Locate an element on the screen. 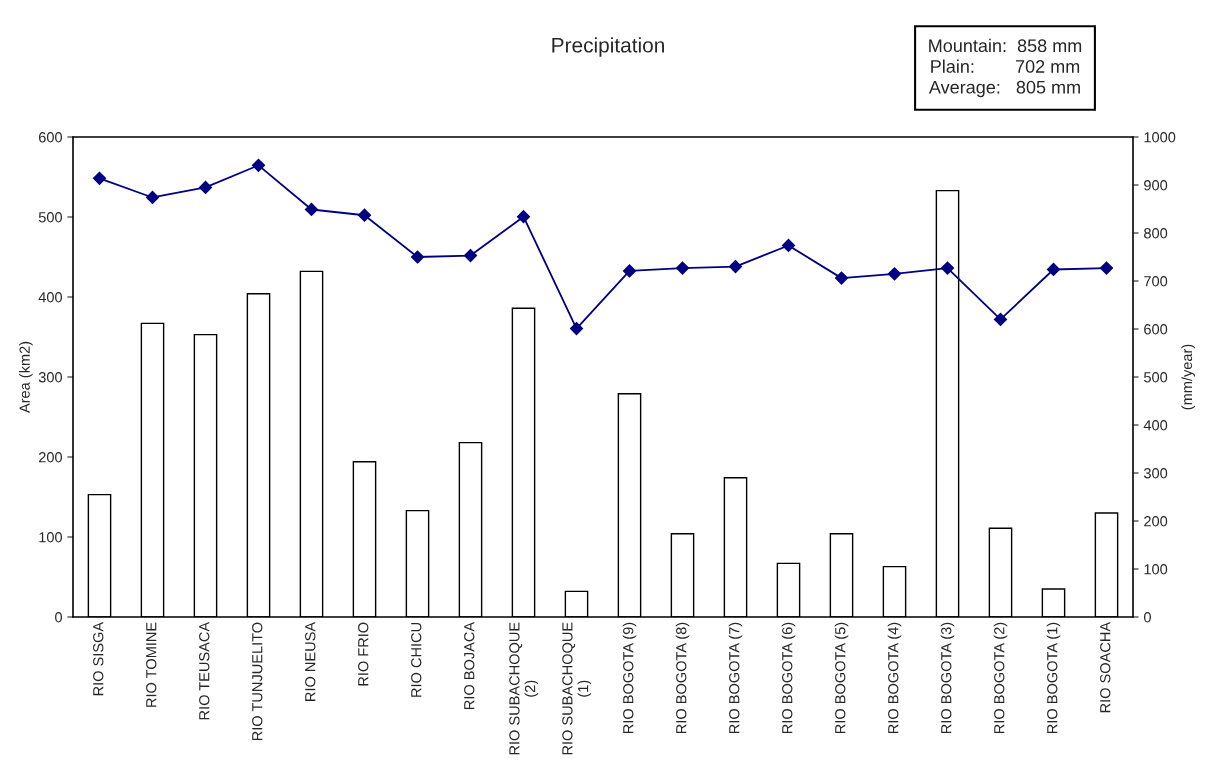  y2-tick-label: 700 is located at coordinates (1156, 281).